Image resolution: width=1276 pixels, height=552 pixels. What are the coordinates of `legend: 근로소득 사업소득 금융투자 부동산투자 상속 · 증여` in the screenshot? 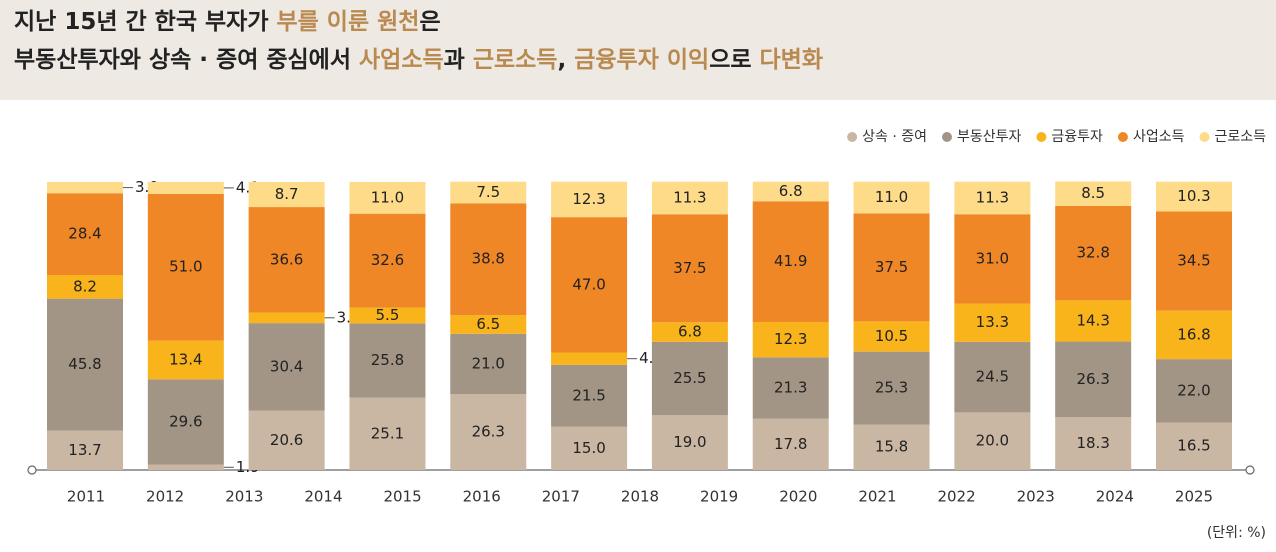 It's located at (1056, 137).